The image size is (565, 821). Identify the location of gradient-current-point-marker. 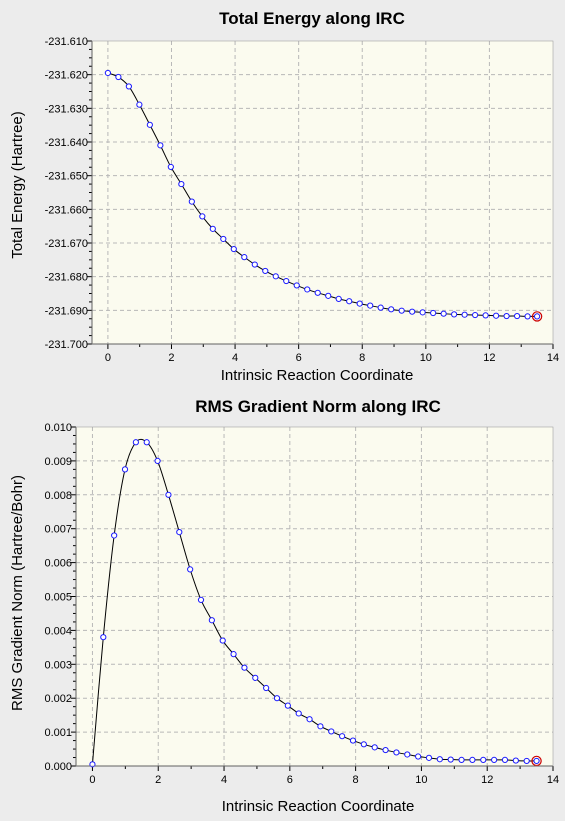
(536, 761).